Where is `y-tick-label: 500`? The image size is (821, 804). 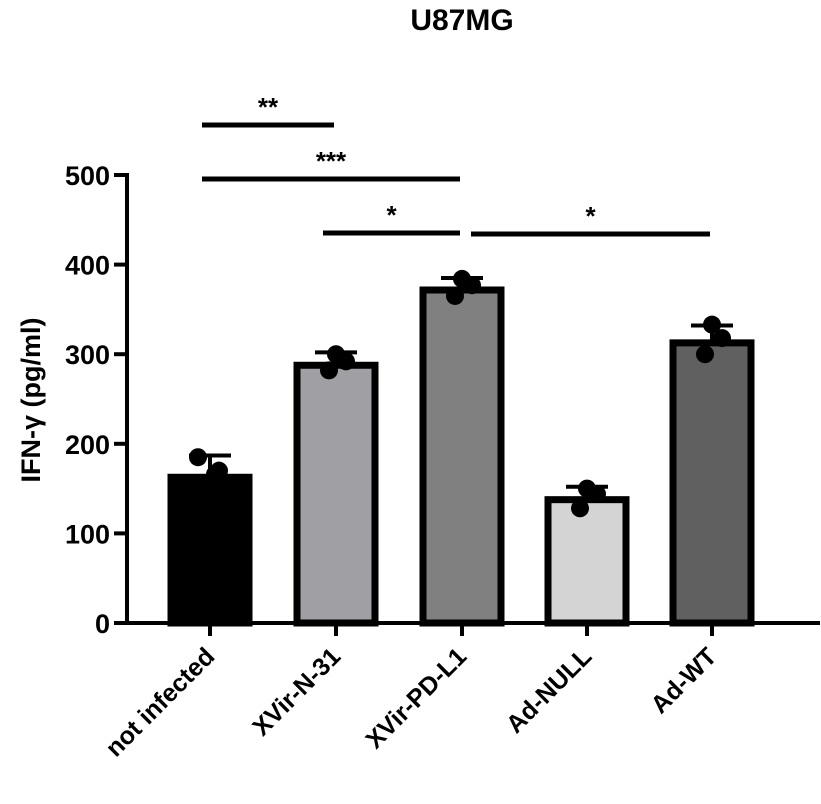 y-tick-label: 500 is located at coordinates (87, 176).